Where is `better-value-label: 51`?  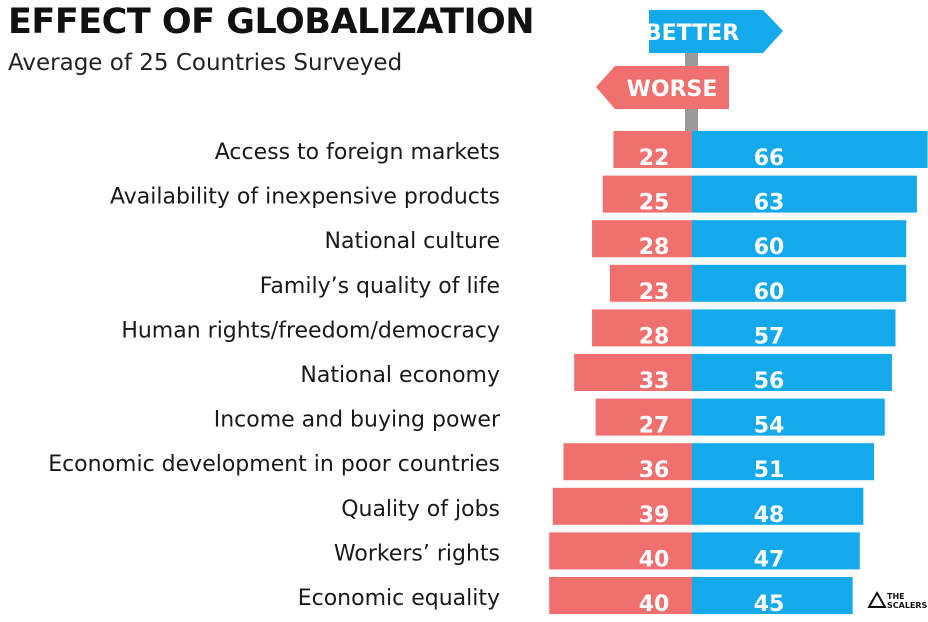
better-value-label: 51 is located at coordinates (769, 470).